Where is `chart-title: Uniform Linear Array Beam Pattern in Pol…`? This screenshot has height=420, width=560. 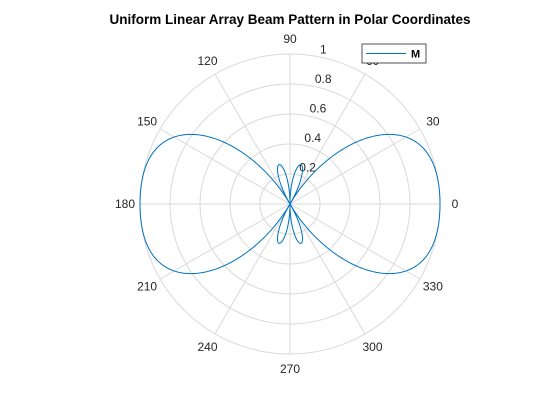
chart-title: Uniform Linear Array Beam Pattern in Pol… is located at coordinates (289, 19).